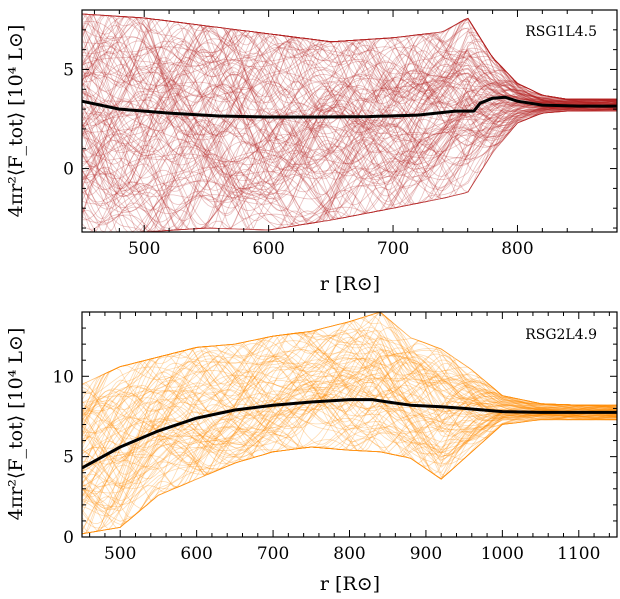 The width and height of the screenshot is (620, 599). What do you see at coordinates (517, 249) in the screenshot?
I see `x-tick-label-rsg1: 800` at bounding box center [517, 249].